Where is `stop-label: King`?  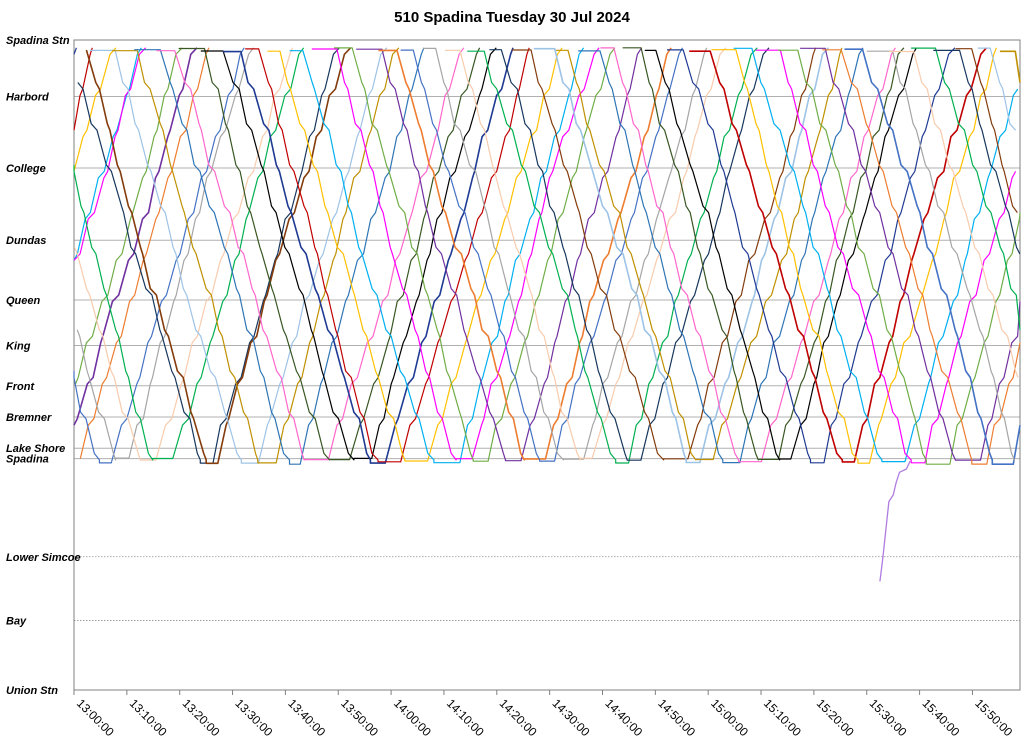 stop-label: King is located at coordinates (18, 347).